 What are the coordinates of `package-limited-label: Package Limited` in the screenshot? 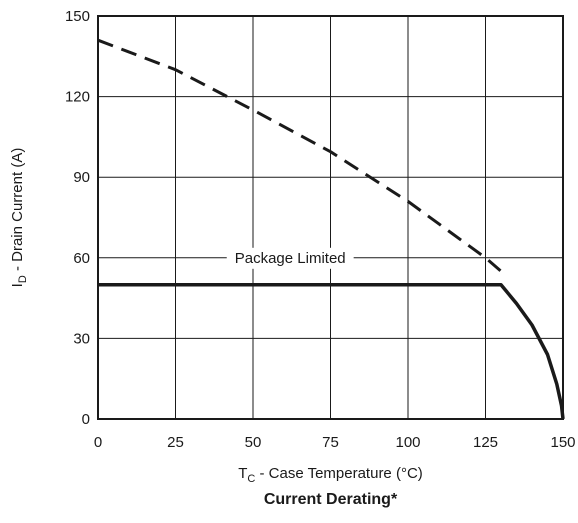 It's located at (290, 258).